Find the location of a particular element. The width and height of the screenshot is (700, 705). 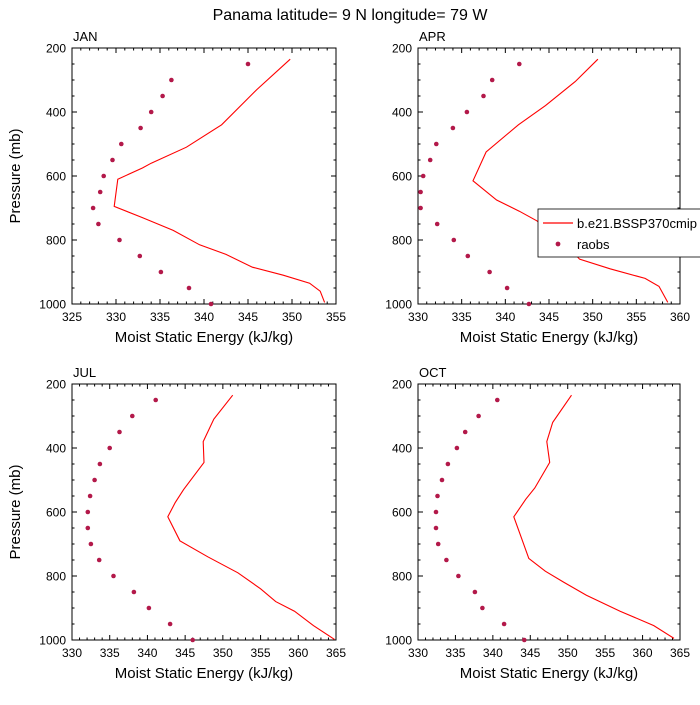

legend-box is located at coordinates (618, 233).